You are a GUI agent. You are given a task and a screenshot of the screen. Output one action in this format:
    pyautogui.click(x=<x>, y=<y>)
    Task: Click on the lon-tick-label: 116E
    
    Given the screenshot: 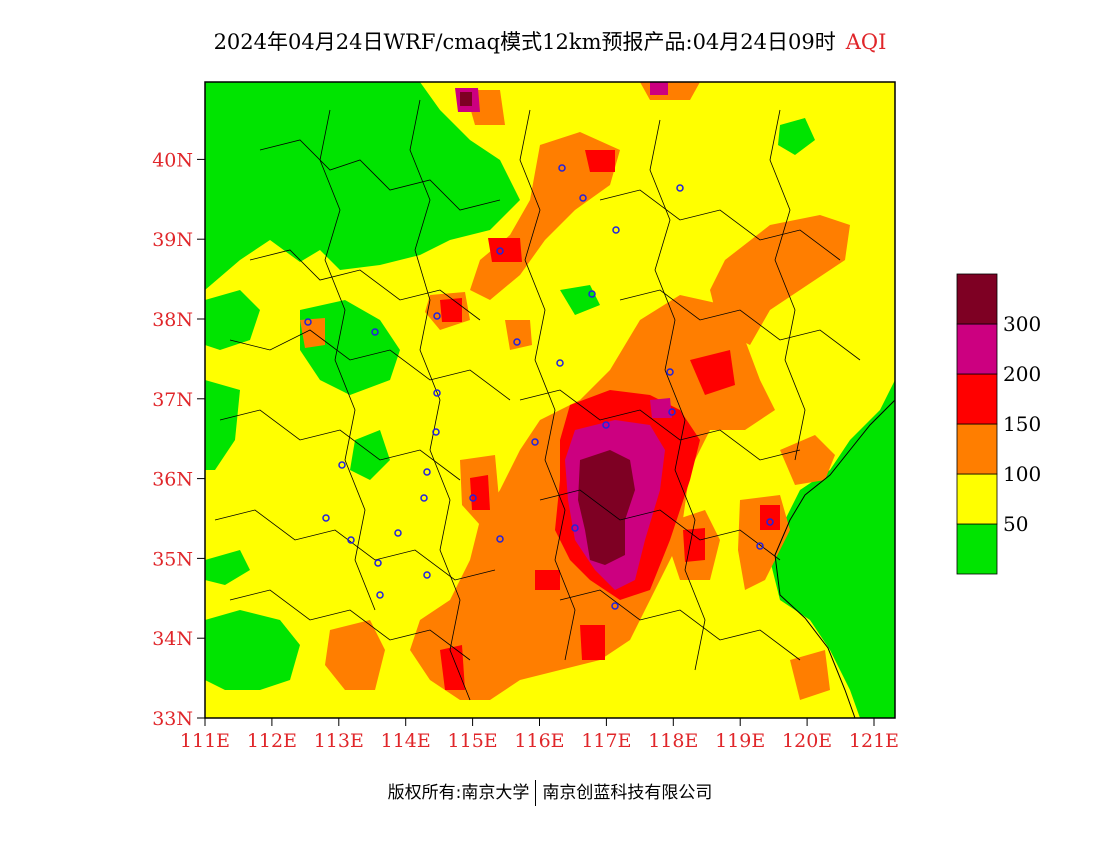 What is the action you would take?
    pyautogui.click(x=539, y=741)
    